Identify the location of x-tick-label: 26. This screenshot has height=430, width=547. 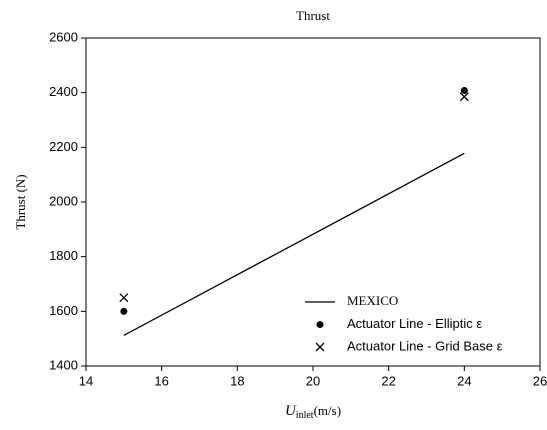
(540, 380).